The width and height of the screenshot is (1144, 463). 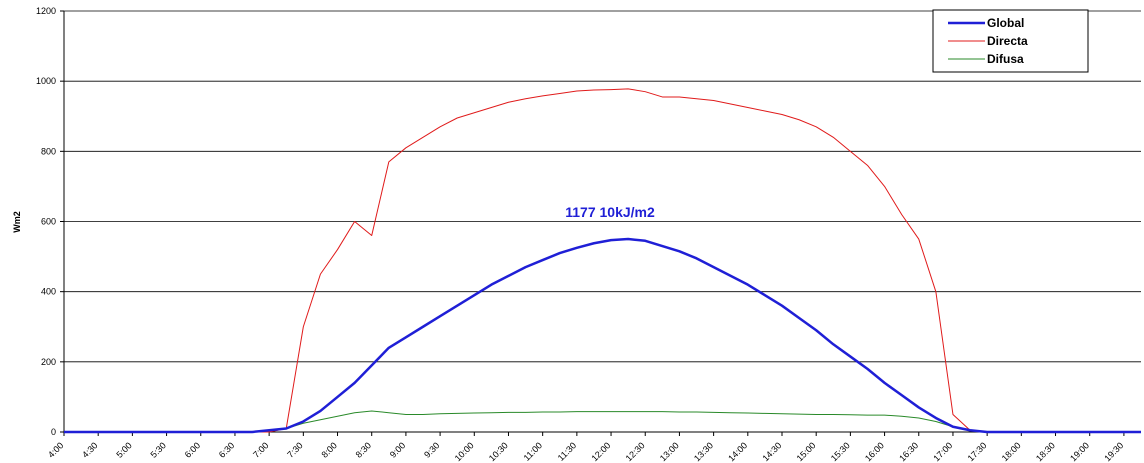 I want to click on x-tick-label: 18:30, so click(x=1045, y=451).